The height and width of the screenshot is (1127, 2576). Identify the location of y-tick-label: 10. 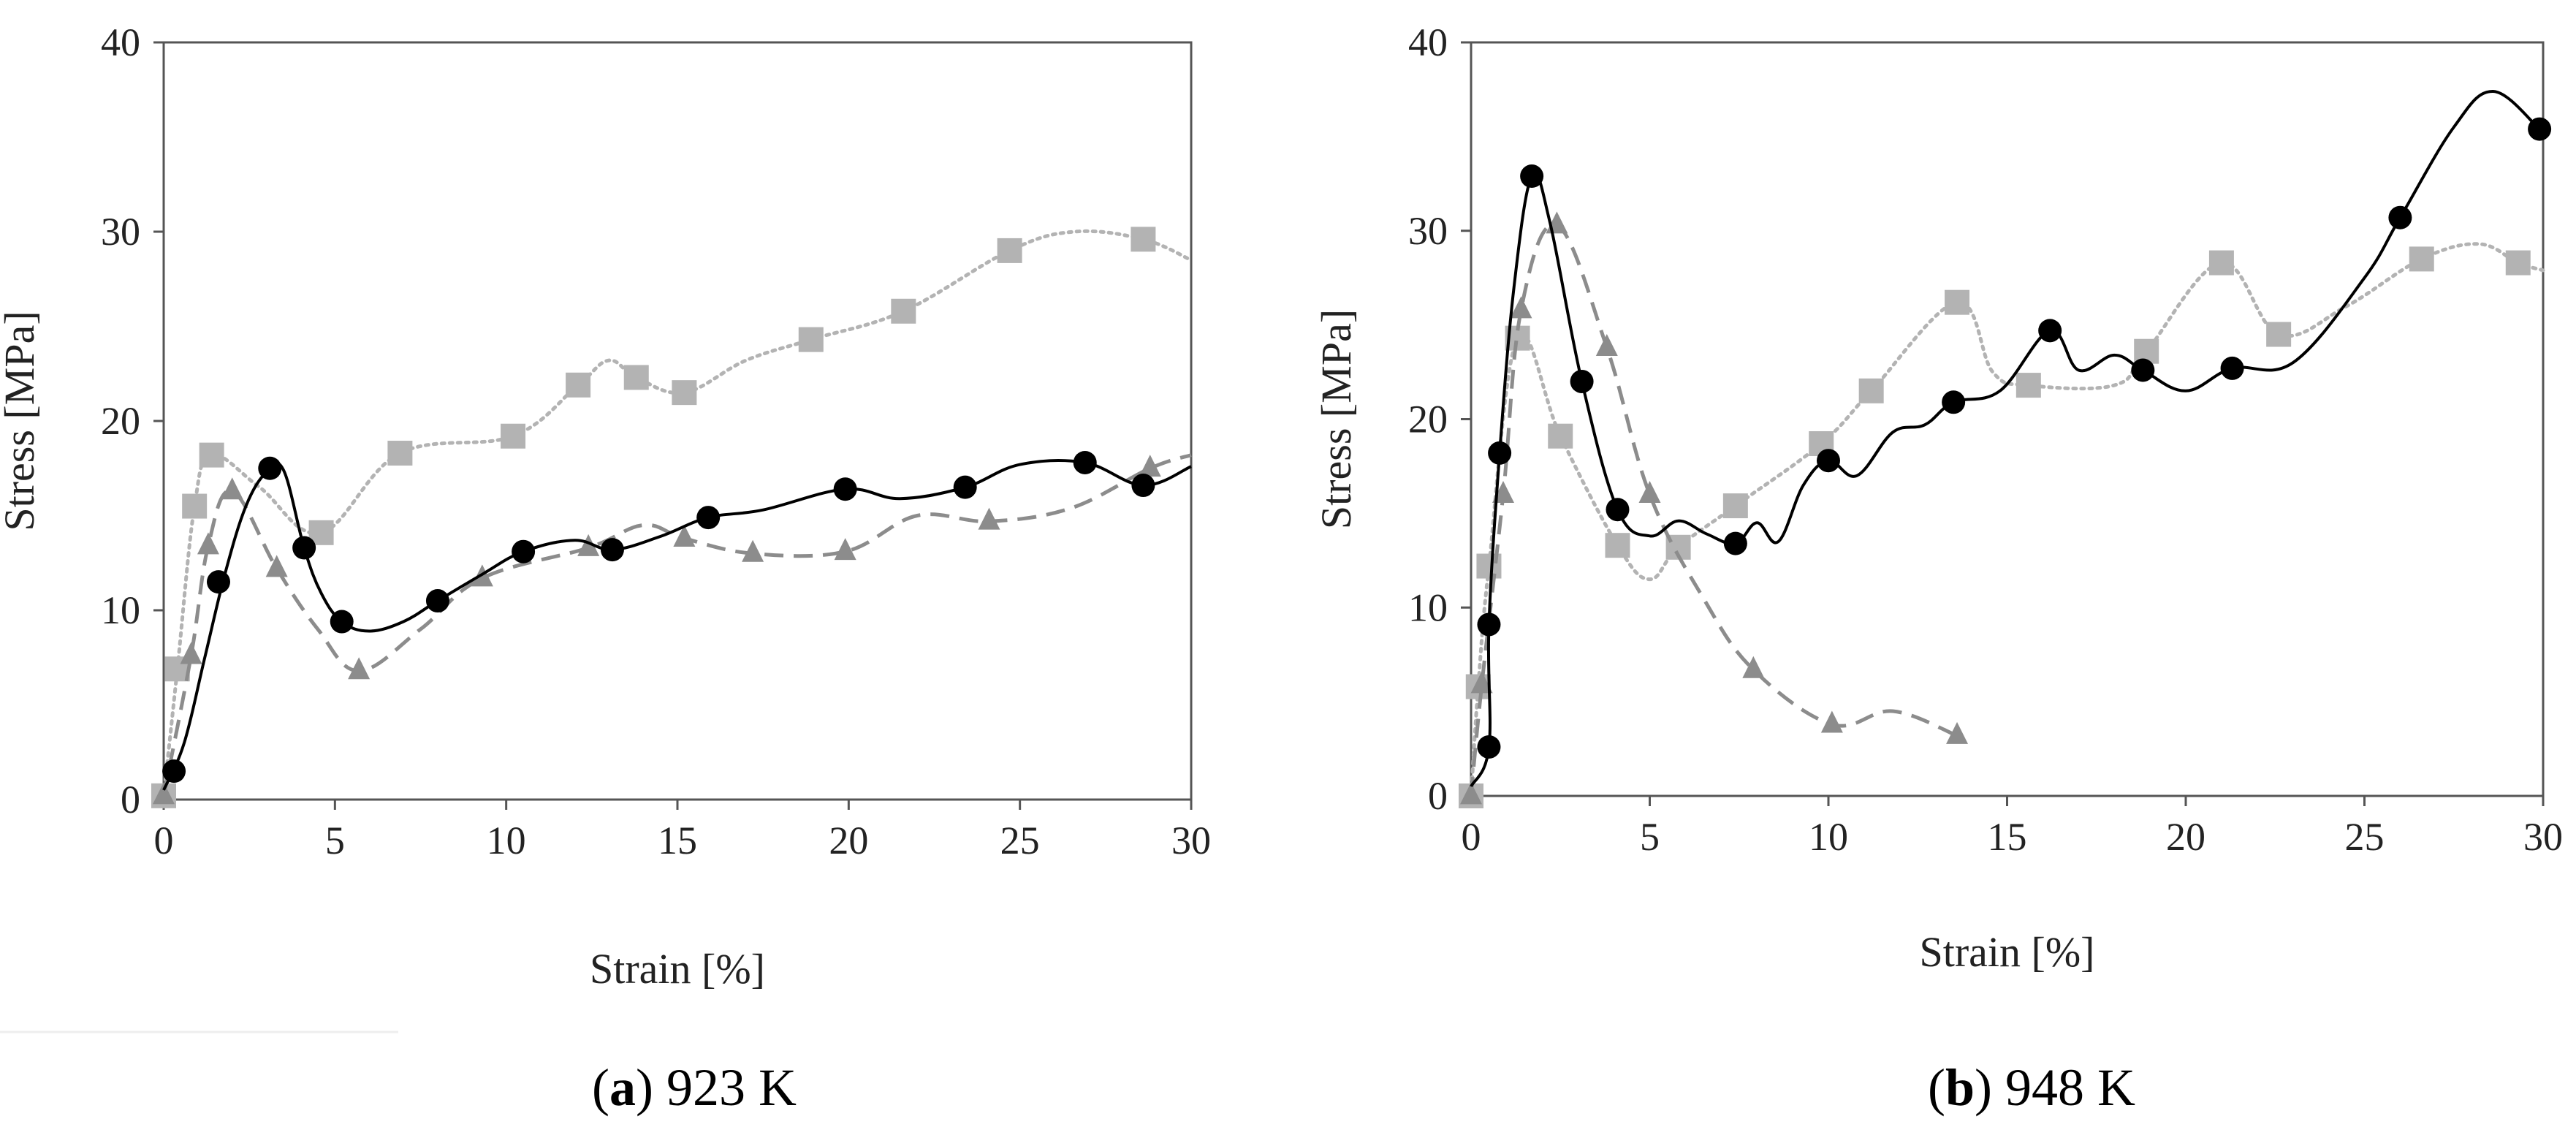
(121, 610).